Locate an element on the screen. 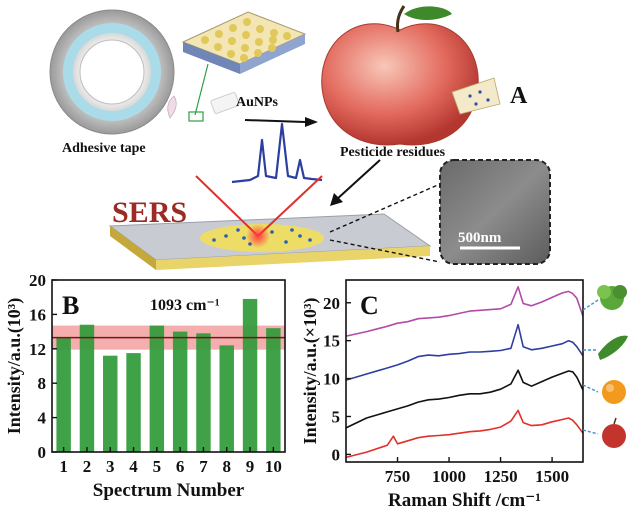 The height and width of the screenshot is (513, 634). panel-c-label: C is located at coordinates (369, 305).